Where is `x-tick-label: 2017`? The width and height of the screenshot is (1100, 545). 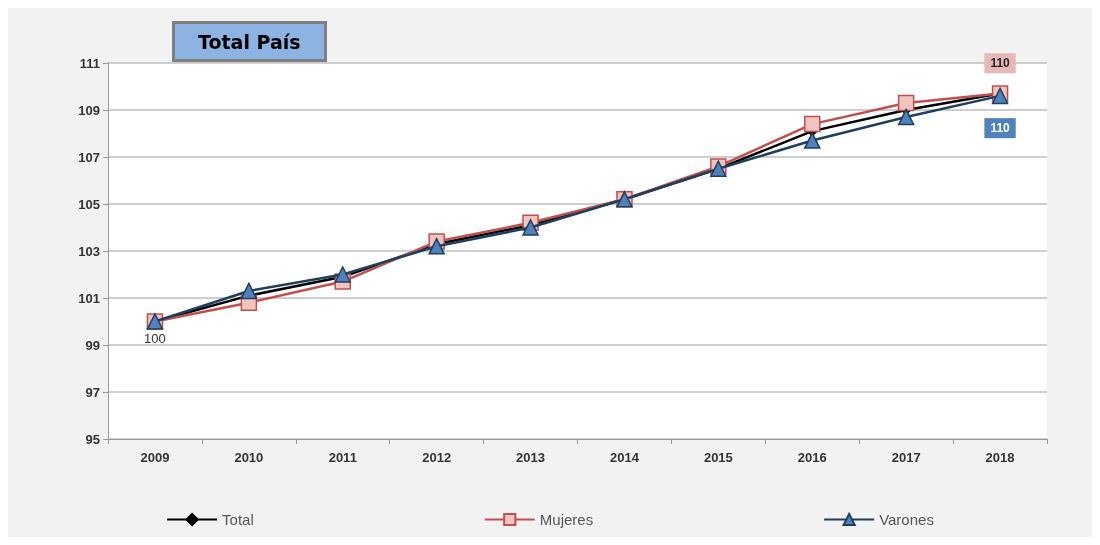
x-tick-label: 2017 is located at coordinates (906, 457).